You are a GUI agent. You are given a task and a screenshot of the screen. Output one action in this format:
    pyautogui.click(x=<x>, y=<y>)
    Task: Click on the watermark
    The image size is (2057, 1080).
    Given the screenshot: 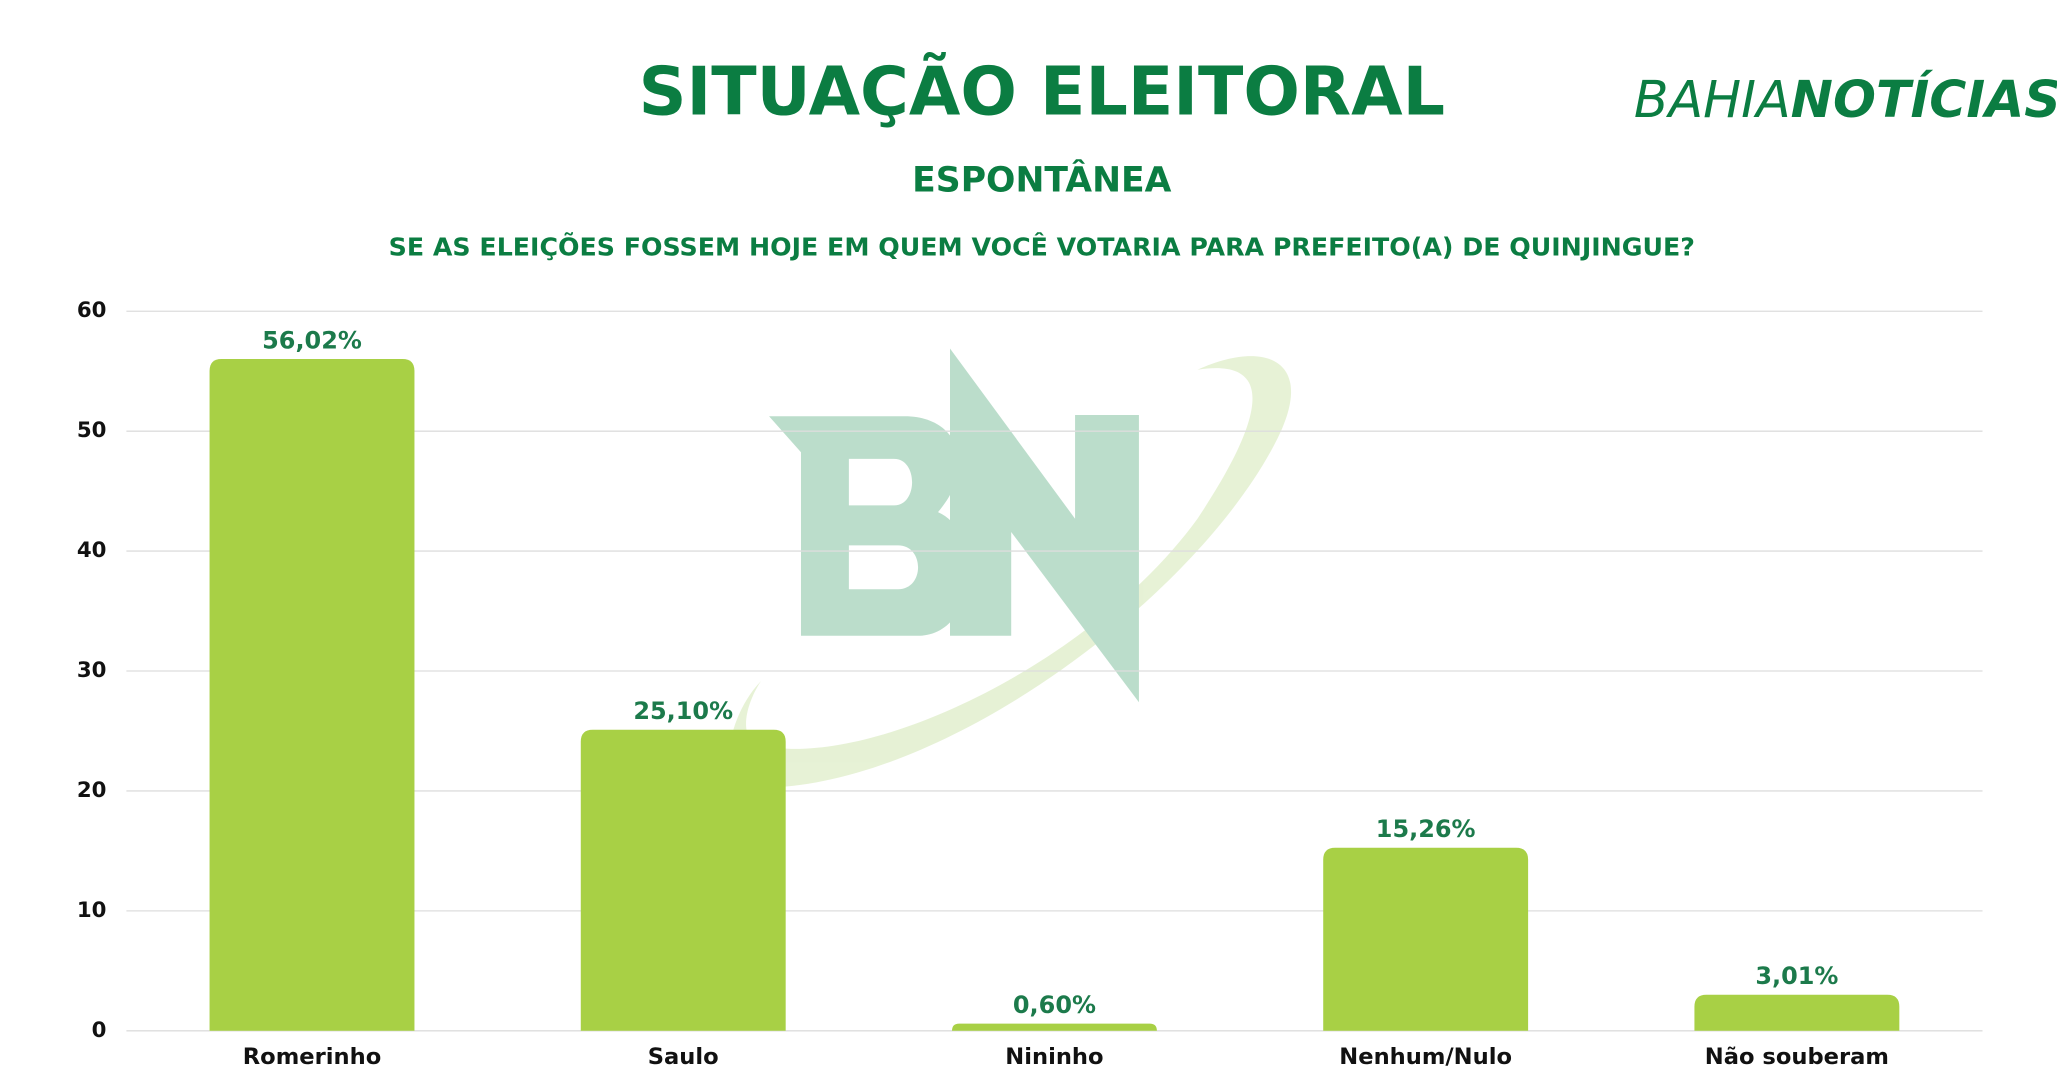 What is the action you would take?
    pyautogui.click(x=1010, y=568)
    